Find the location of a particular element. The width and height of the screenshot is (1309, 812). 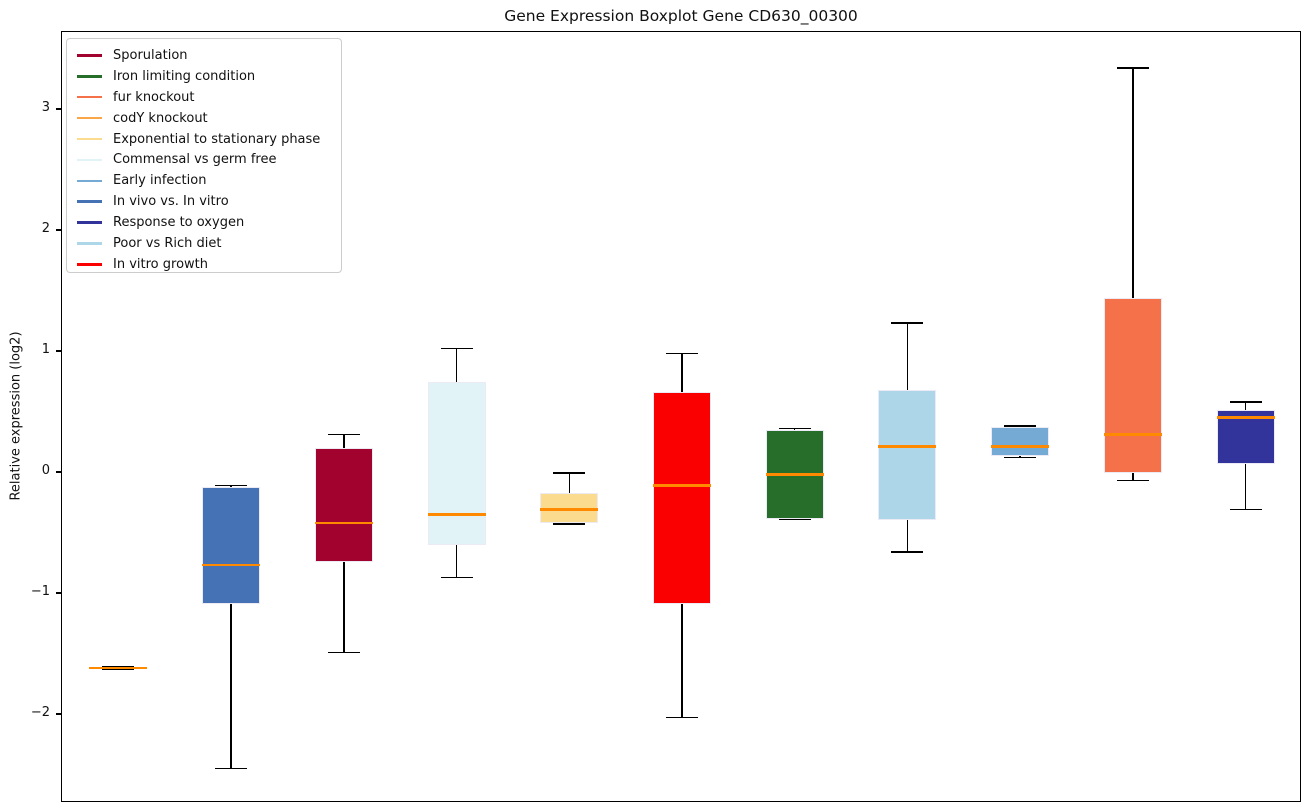

legend-item-label: Iron limiting condition is located at coordinates (184, 76).